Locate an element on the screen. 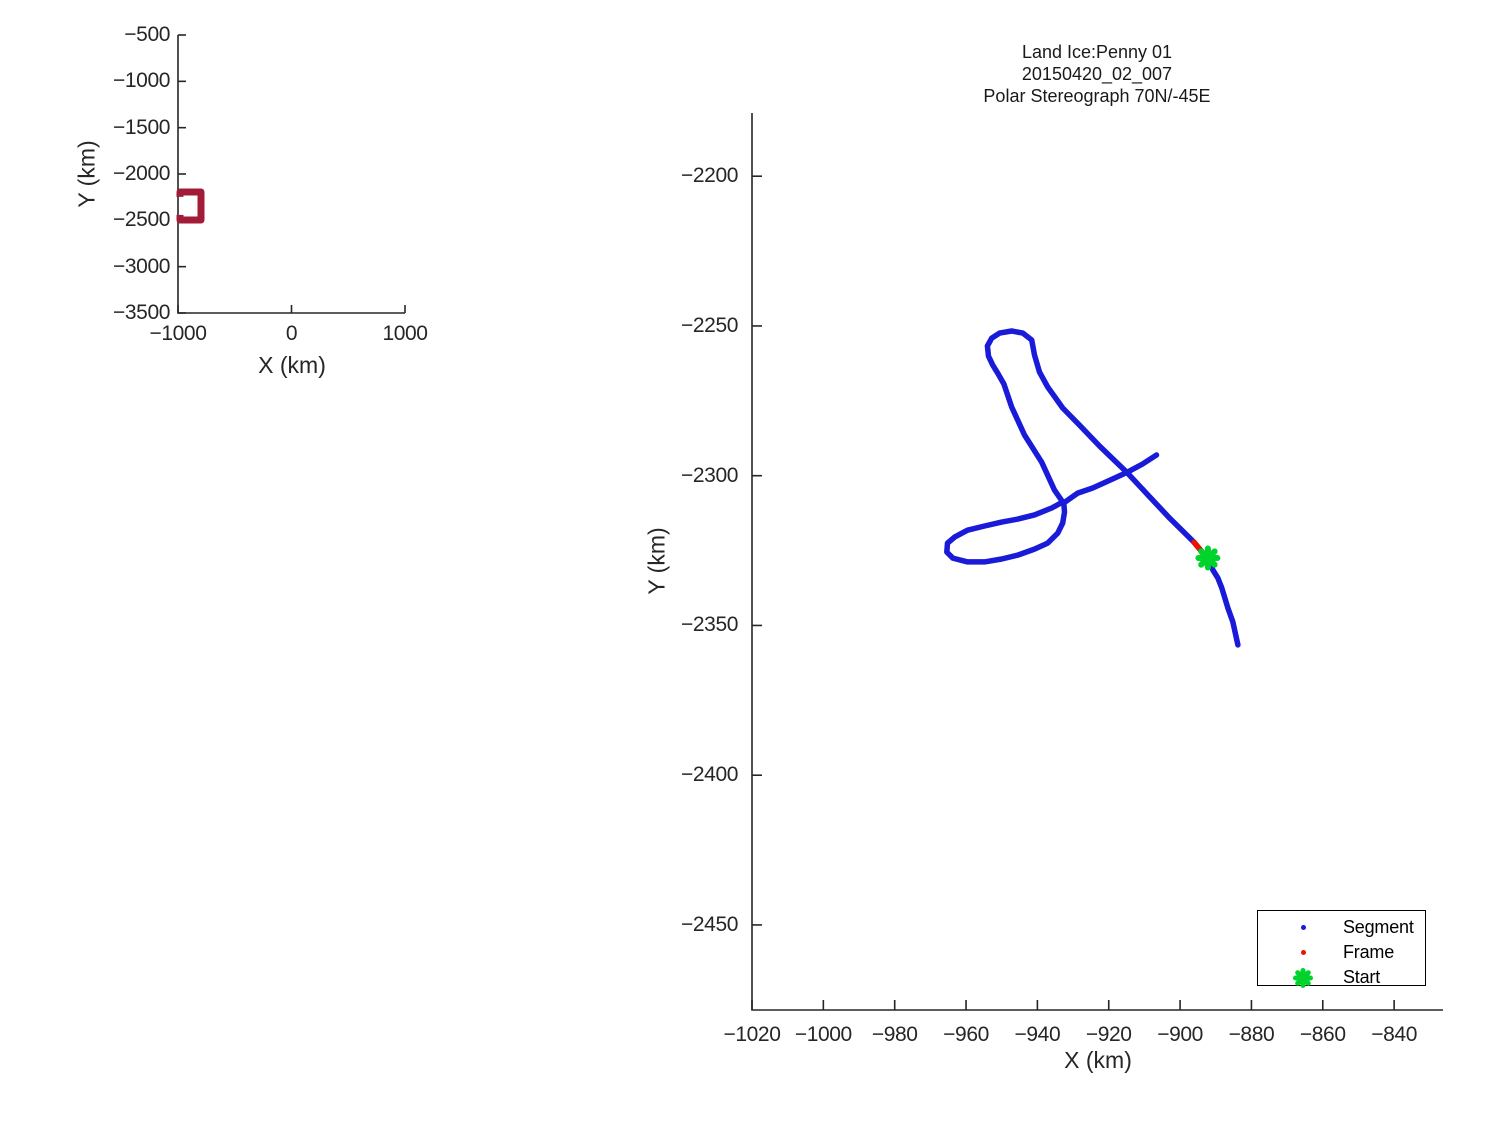  tick-label: −2350 is located at coordinates (709, 625).